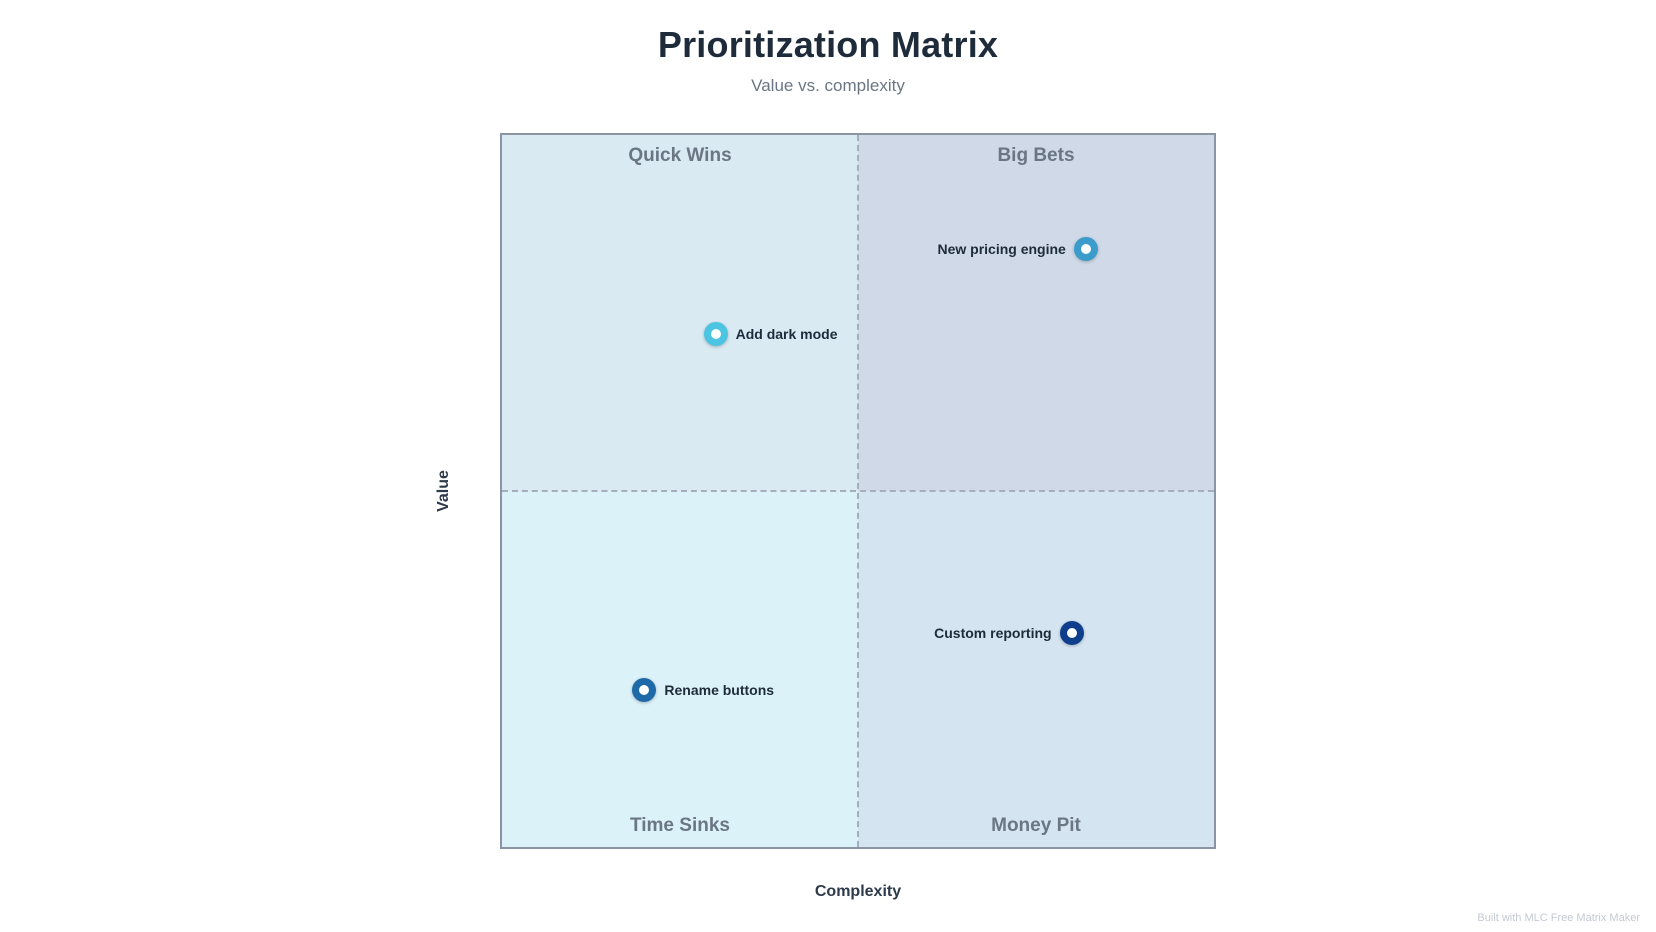 This screenshot has height=932, width=1656. Describe the element at coordinates (680, 669) in the screenshot. I see `quadrant-time-sinks: Time Sinks` at that location.